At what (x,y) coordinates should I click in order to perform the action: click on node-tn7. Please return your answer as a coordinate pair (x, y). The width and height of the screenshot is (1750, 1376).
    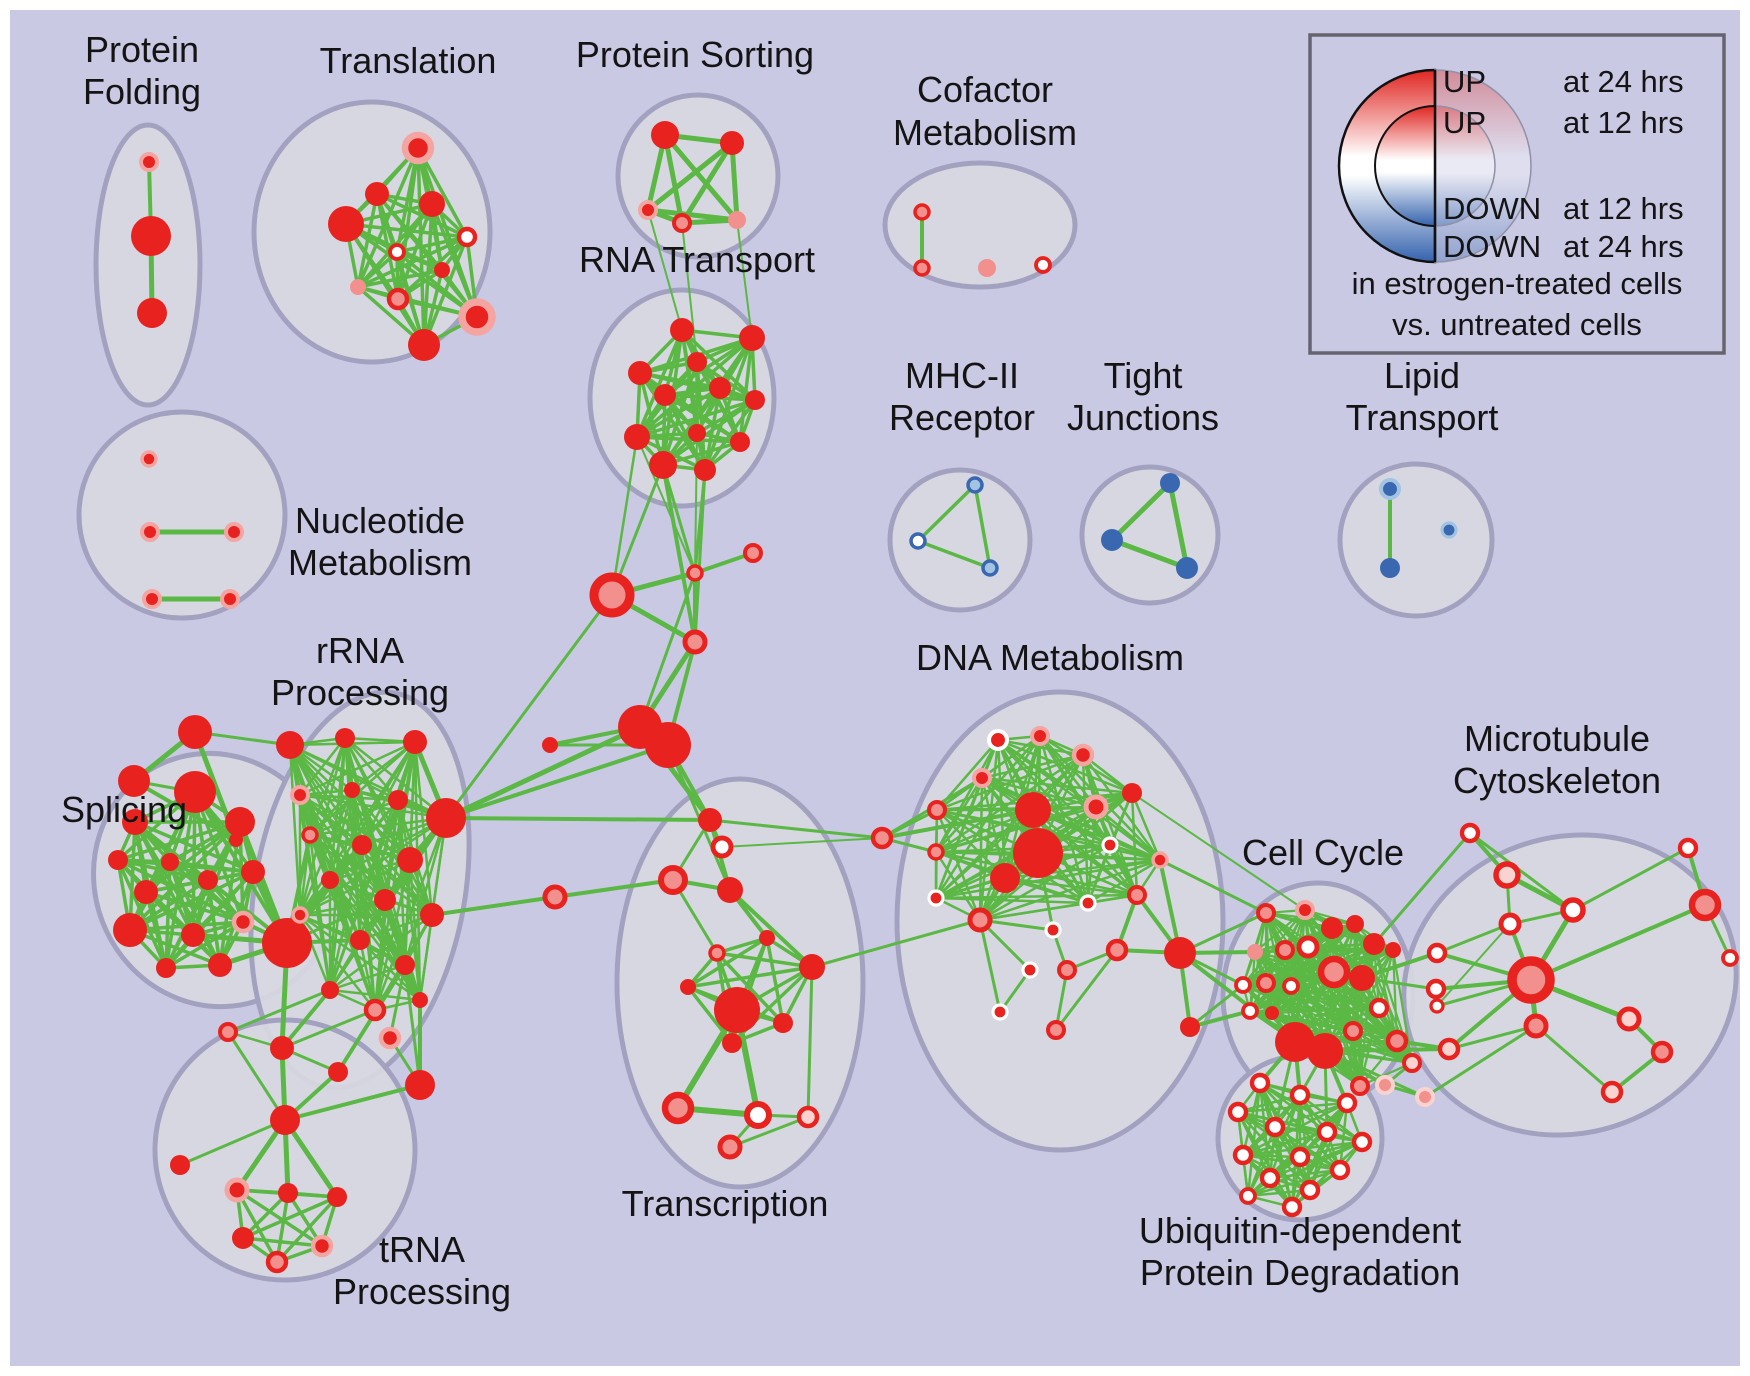
    Looking at the image, I should click on (322, 1246).